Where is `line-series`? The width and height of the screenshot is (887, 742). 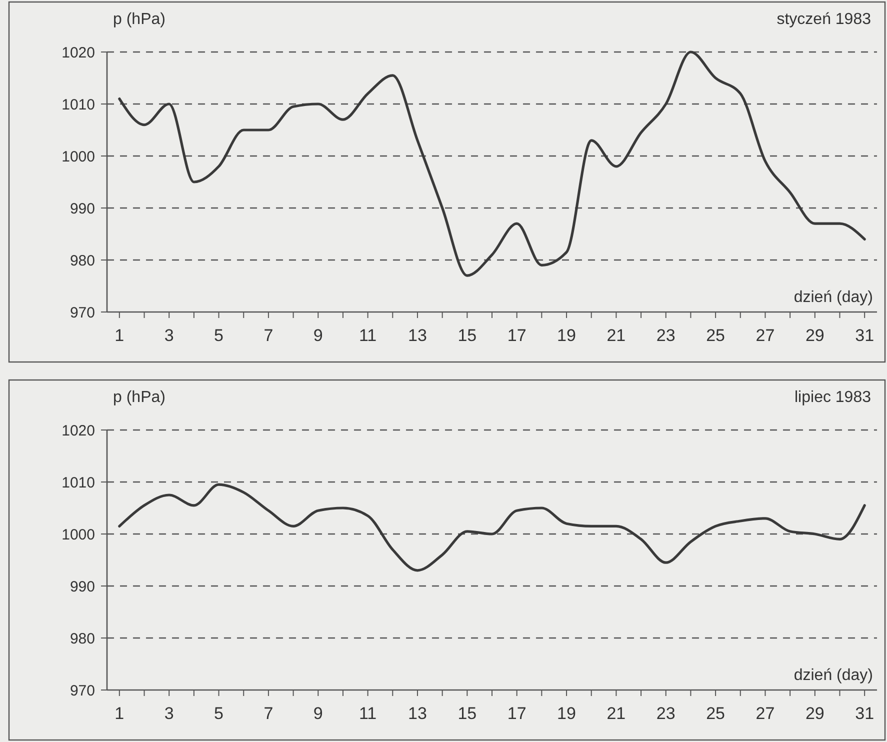 line-series is located at coordinates (492, 527).